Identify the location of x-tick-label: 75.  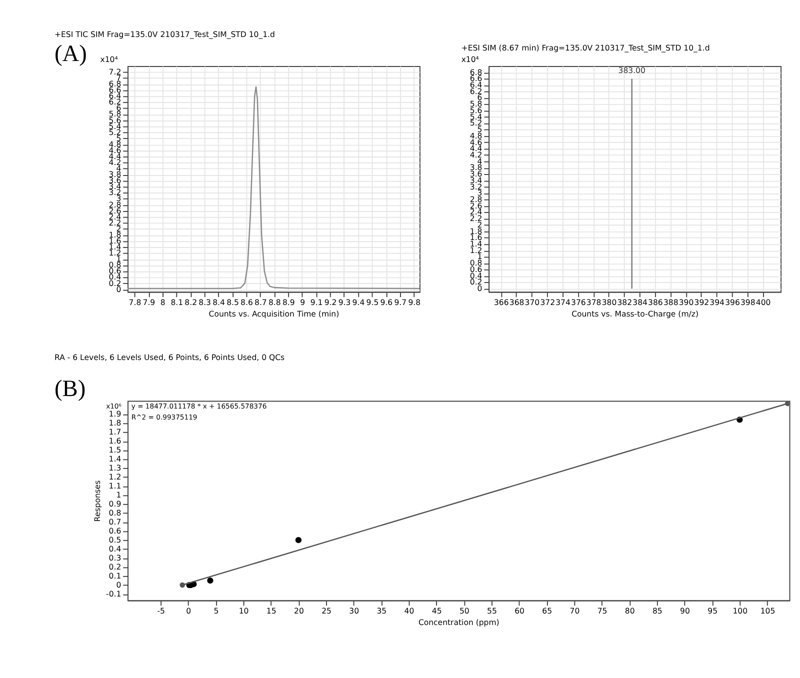
(602, 611).